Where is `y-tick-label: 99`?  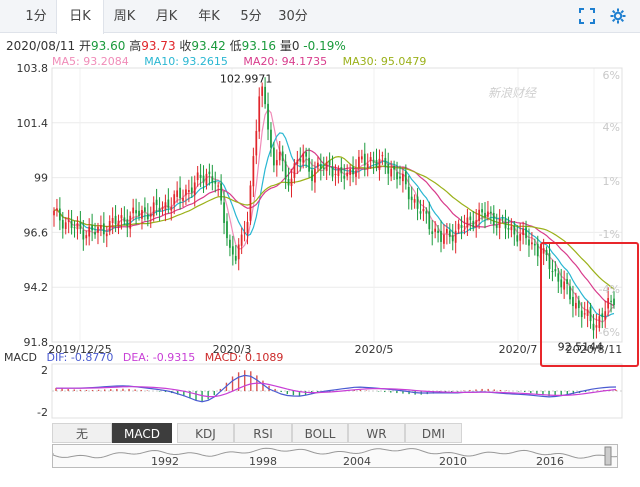 y-tick-label: 99 is located at coordinates (41, 178).